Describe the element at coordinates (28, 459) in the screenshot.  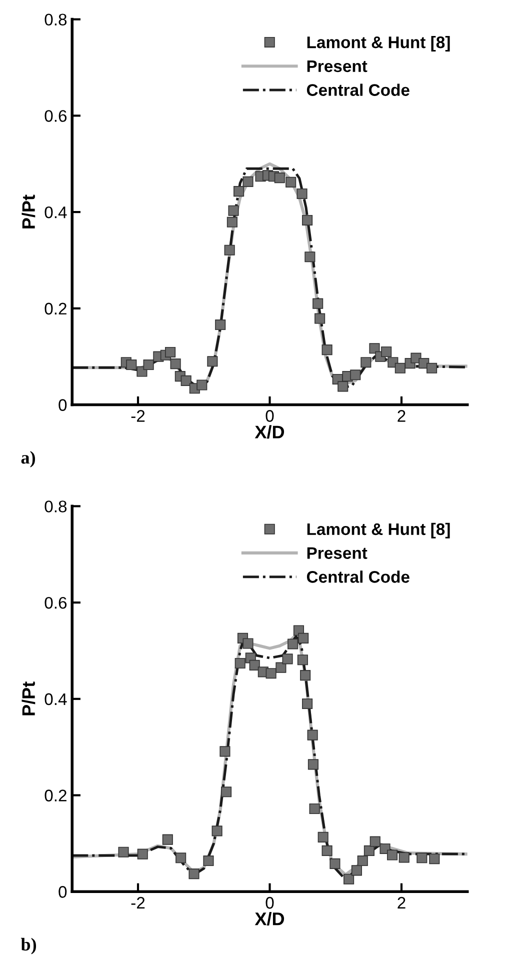
I see `text: a)` at that location.